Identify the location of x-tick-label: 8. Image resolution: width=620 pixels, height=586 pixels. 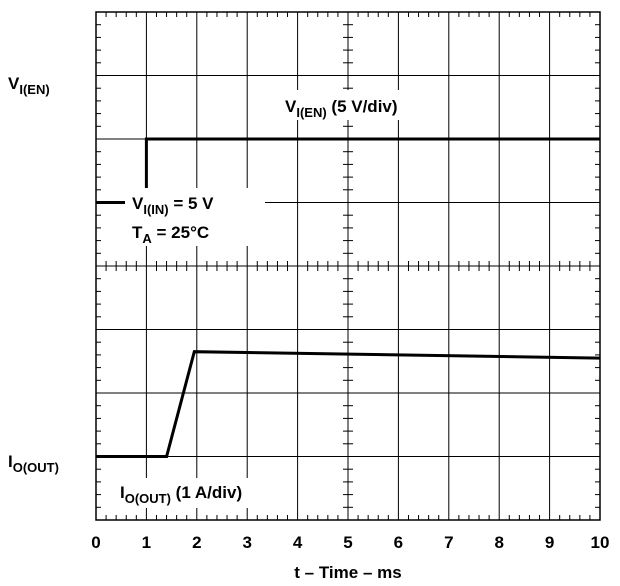
(498, 542).